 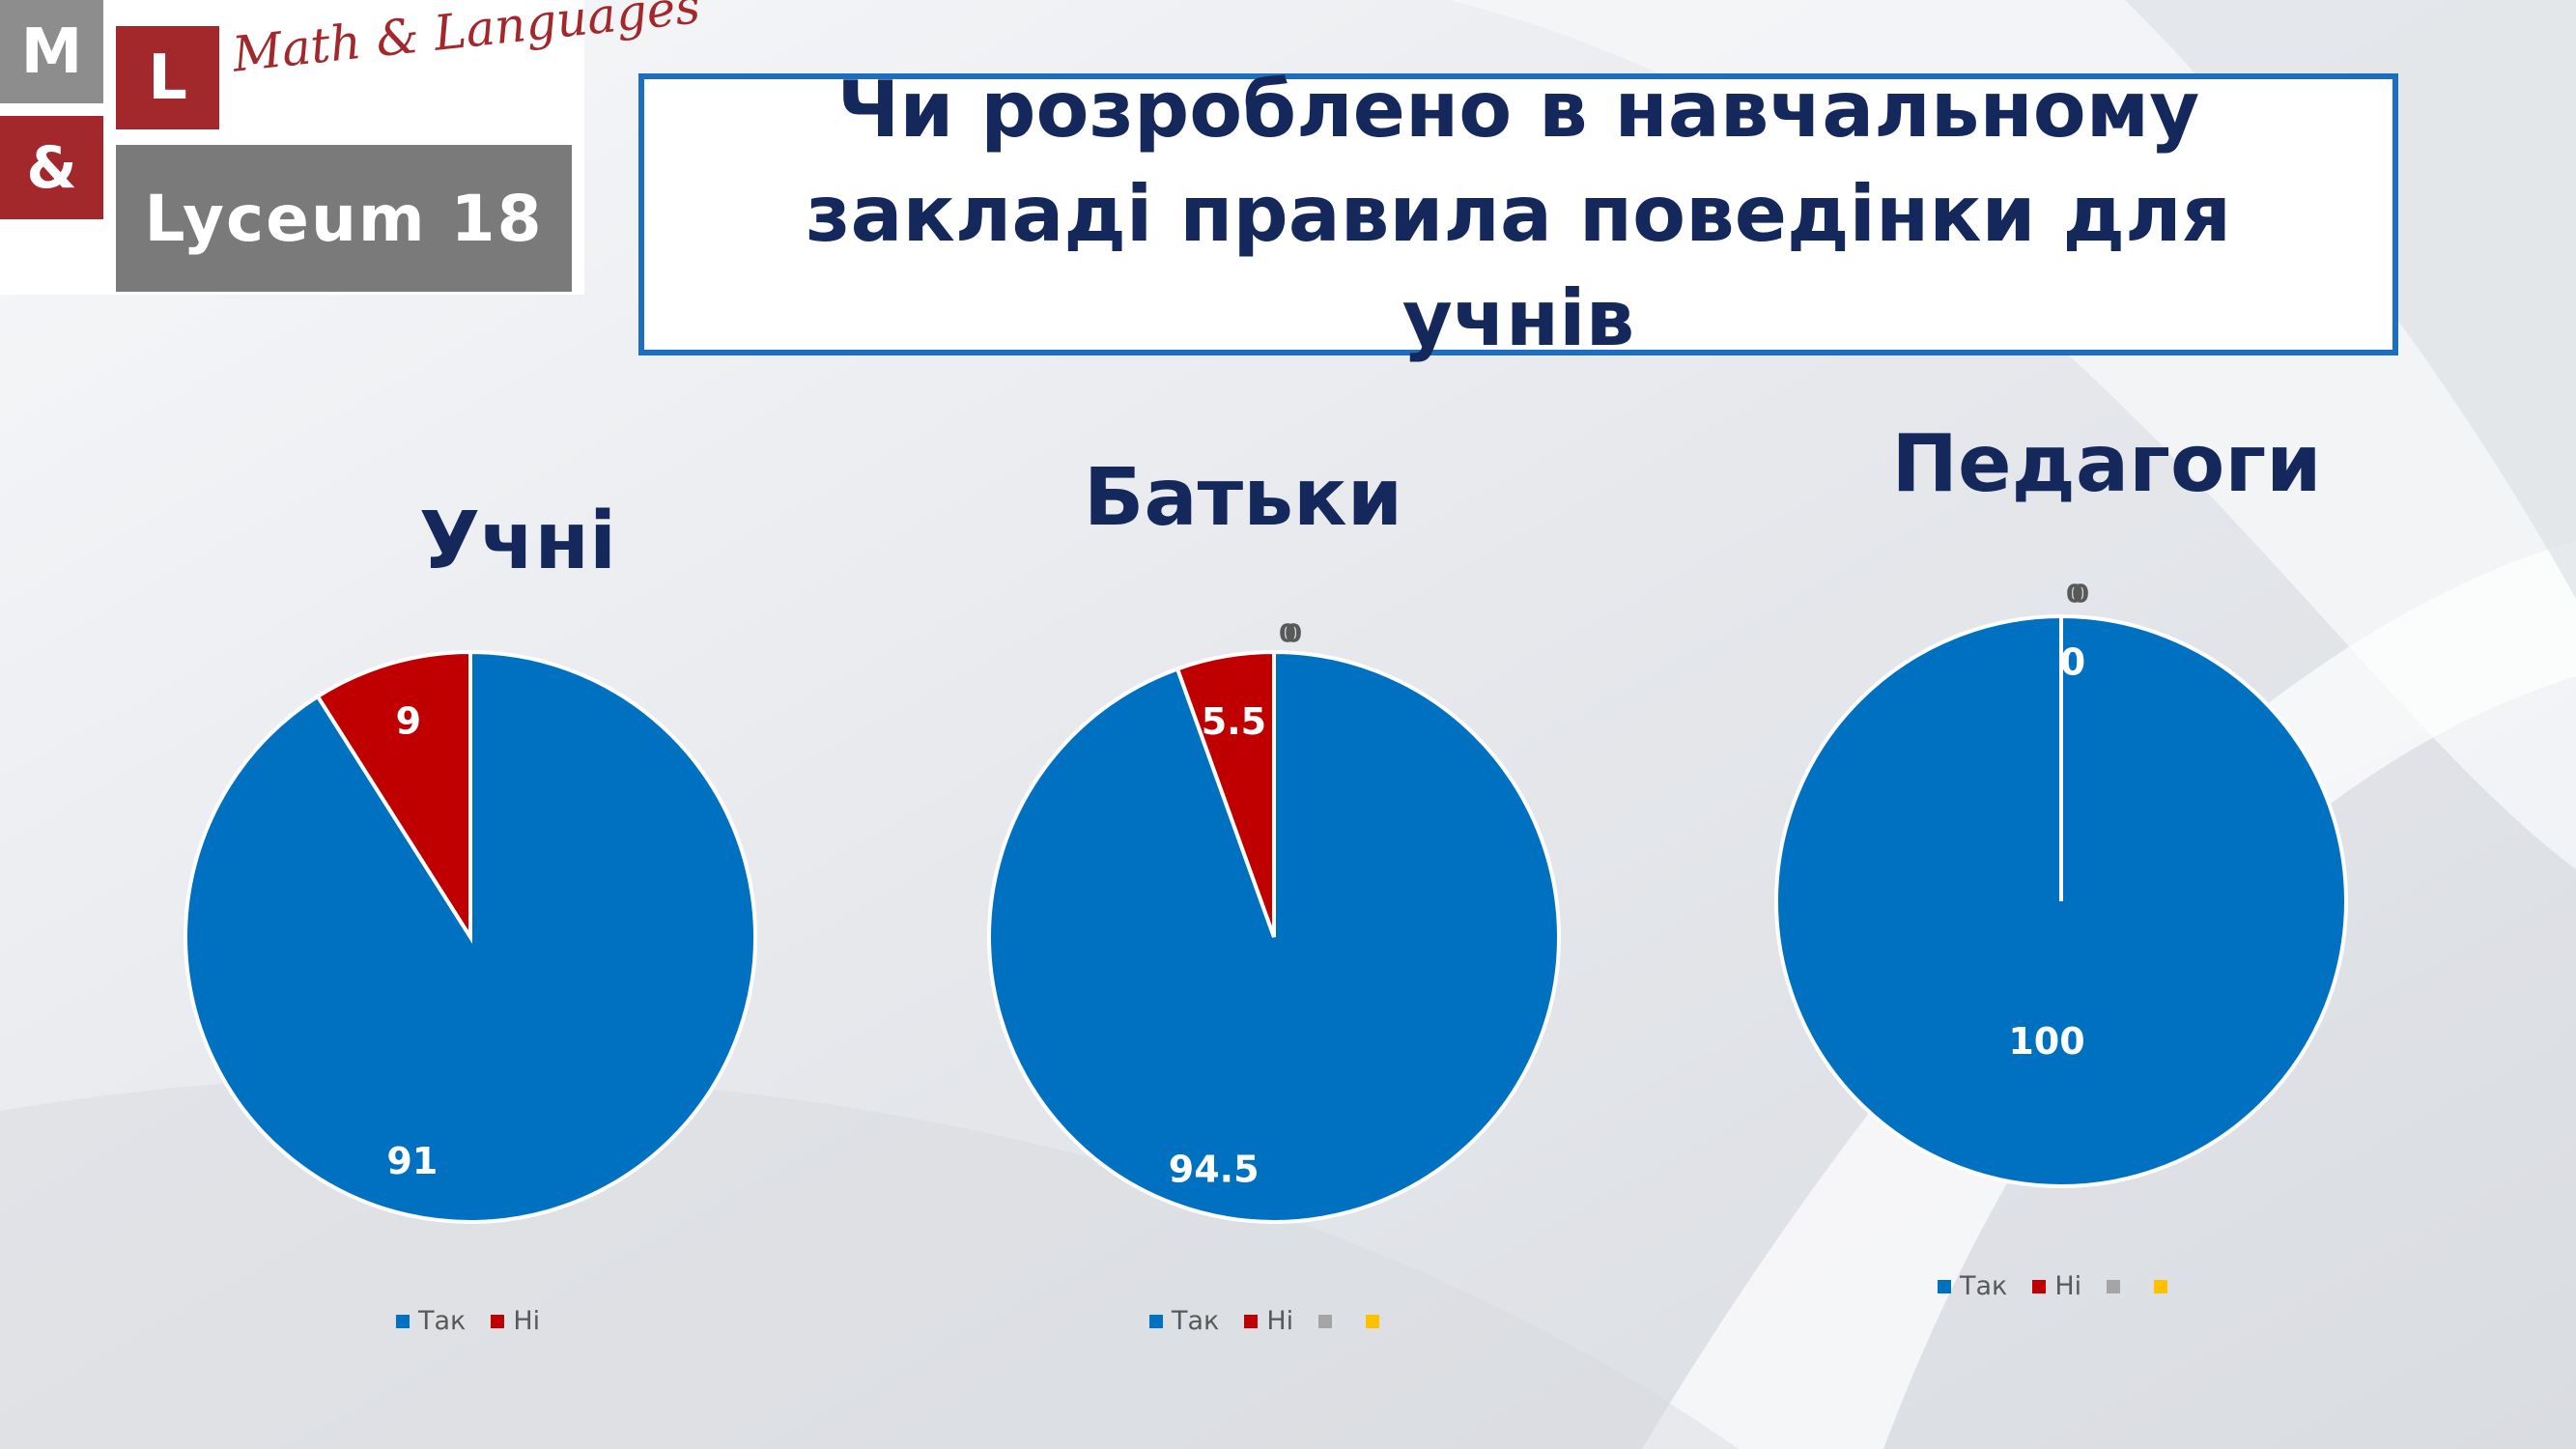 What do you see at coordinates (1243, 498) in the screenshot?
I see `chart-title-parents: Батьки` at bounding box center [1243, 498].